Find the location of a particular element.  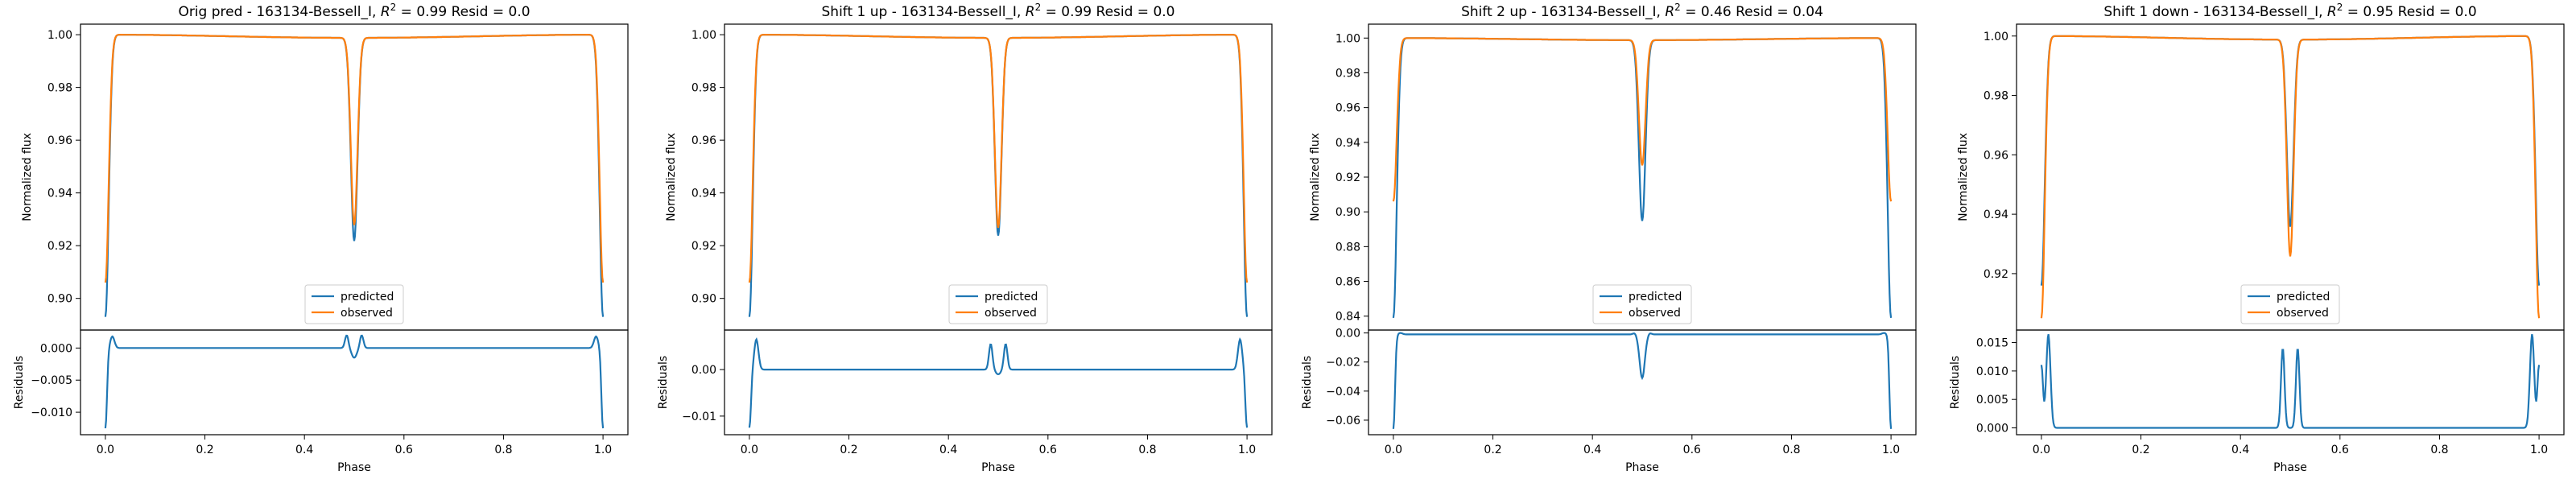

resid-y-tick-label: 0.015 is located at coordinates (1992, 343).